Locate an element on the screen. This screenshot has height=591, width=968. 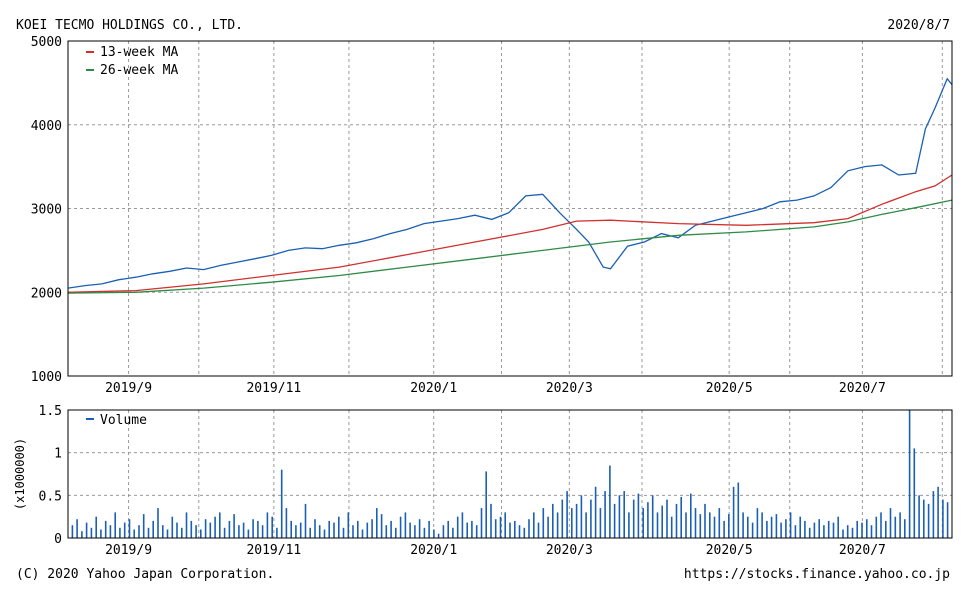
series-line-ma26 is located at coordinates (510, 246).